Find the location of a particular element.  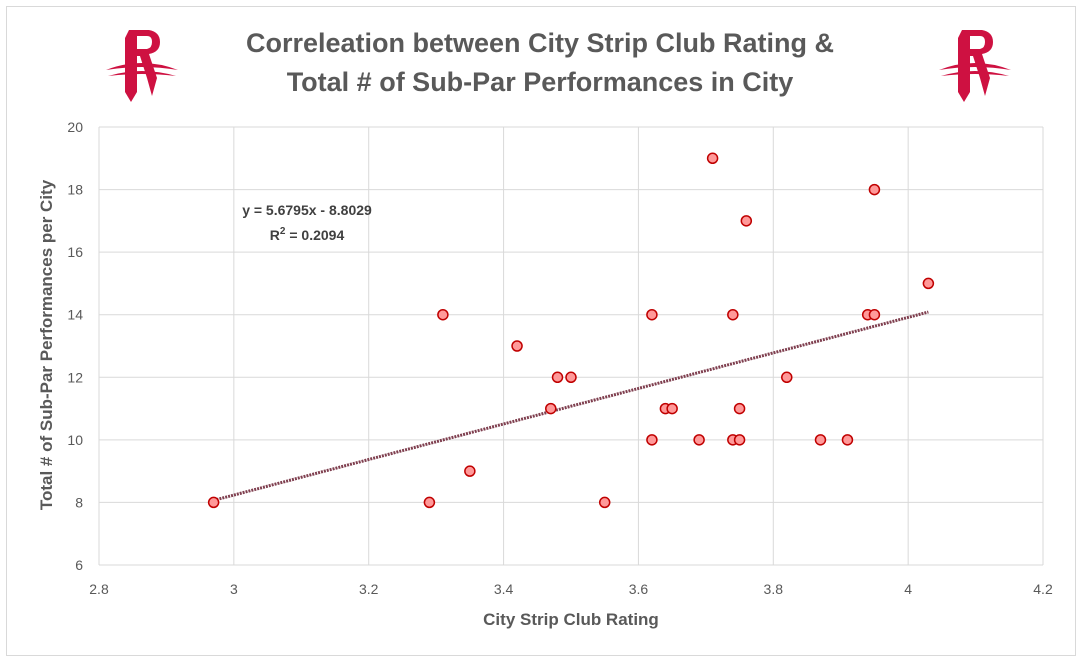

x-tick-label: 4.2 is located at coordinates (1043, 589).